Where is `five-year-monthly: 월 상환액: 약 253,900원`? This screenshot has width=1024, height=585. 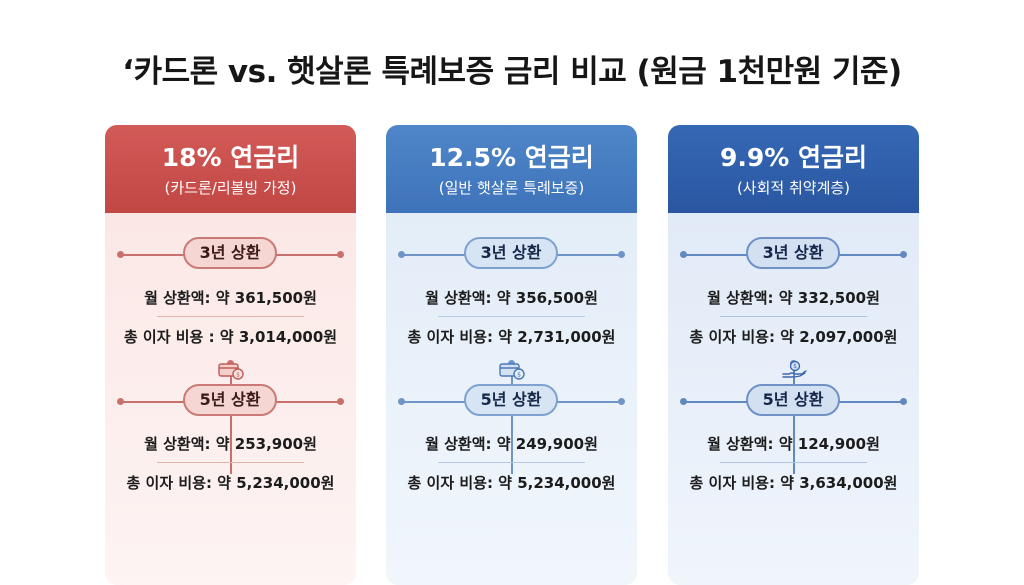 five-year-monthly: 월 상환액: 약 253,900원 is located at coordinates (230, 444).